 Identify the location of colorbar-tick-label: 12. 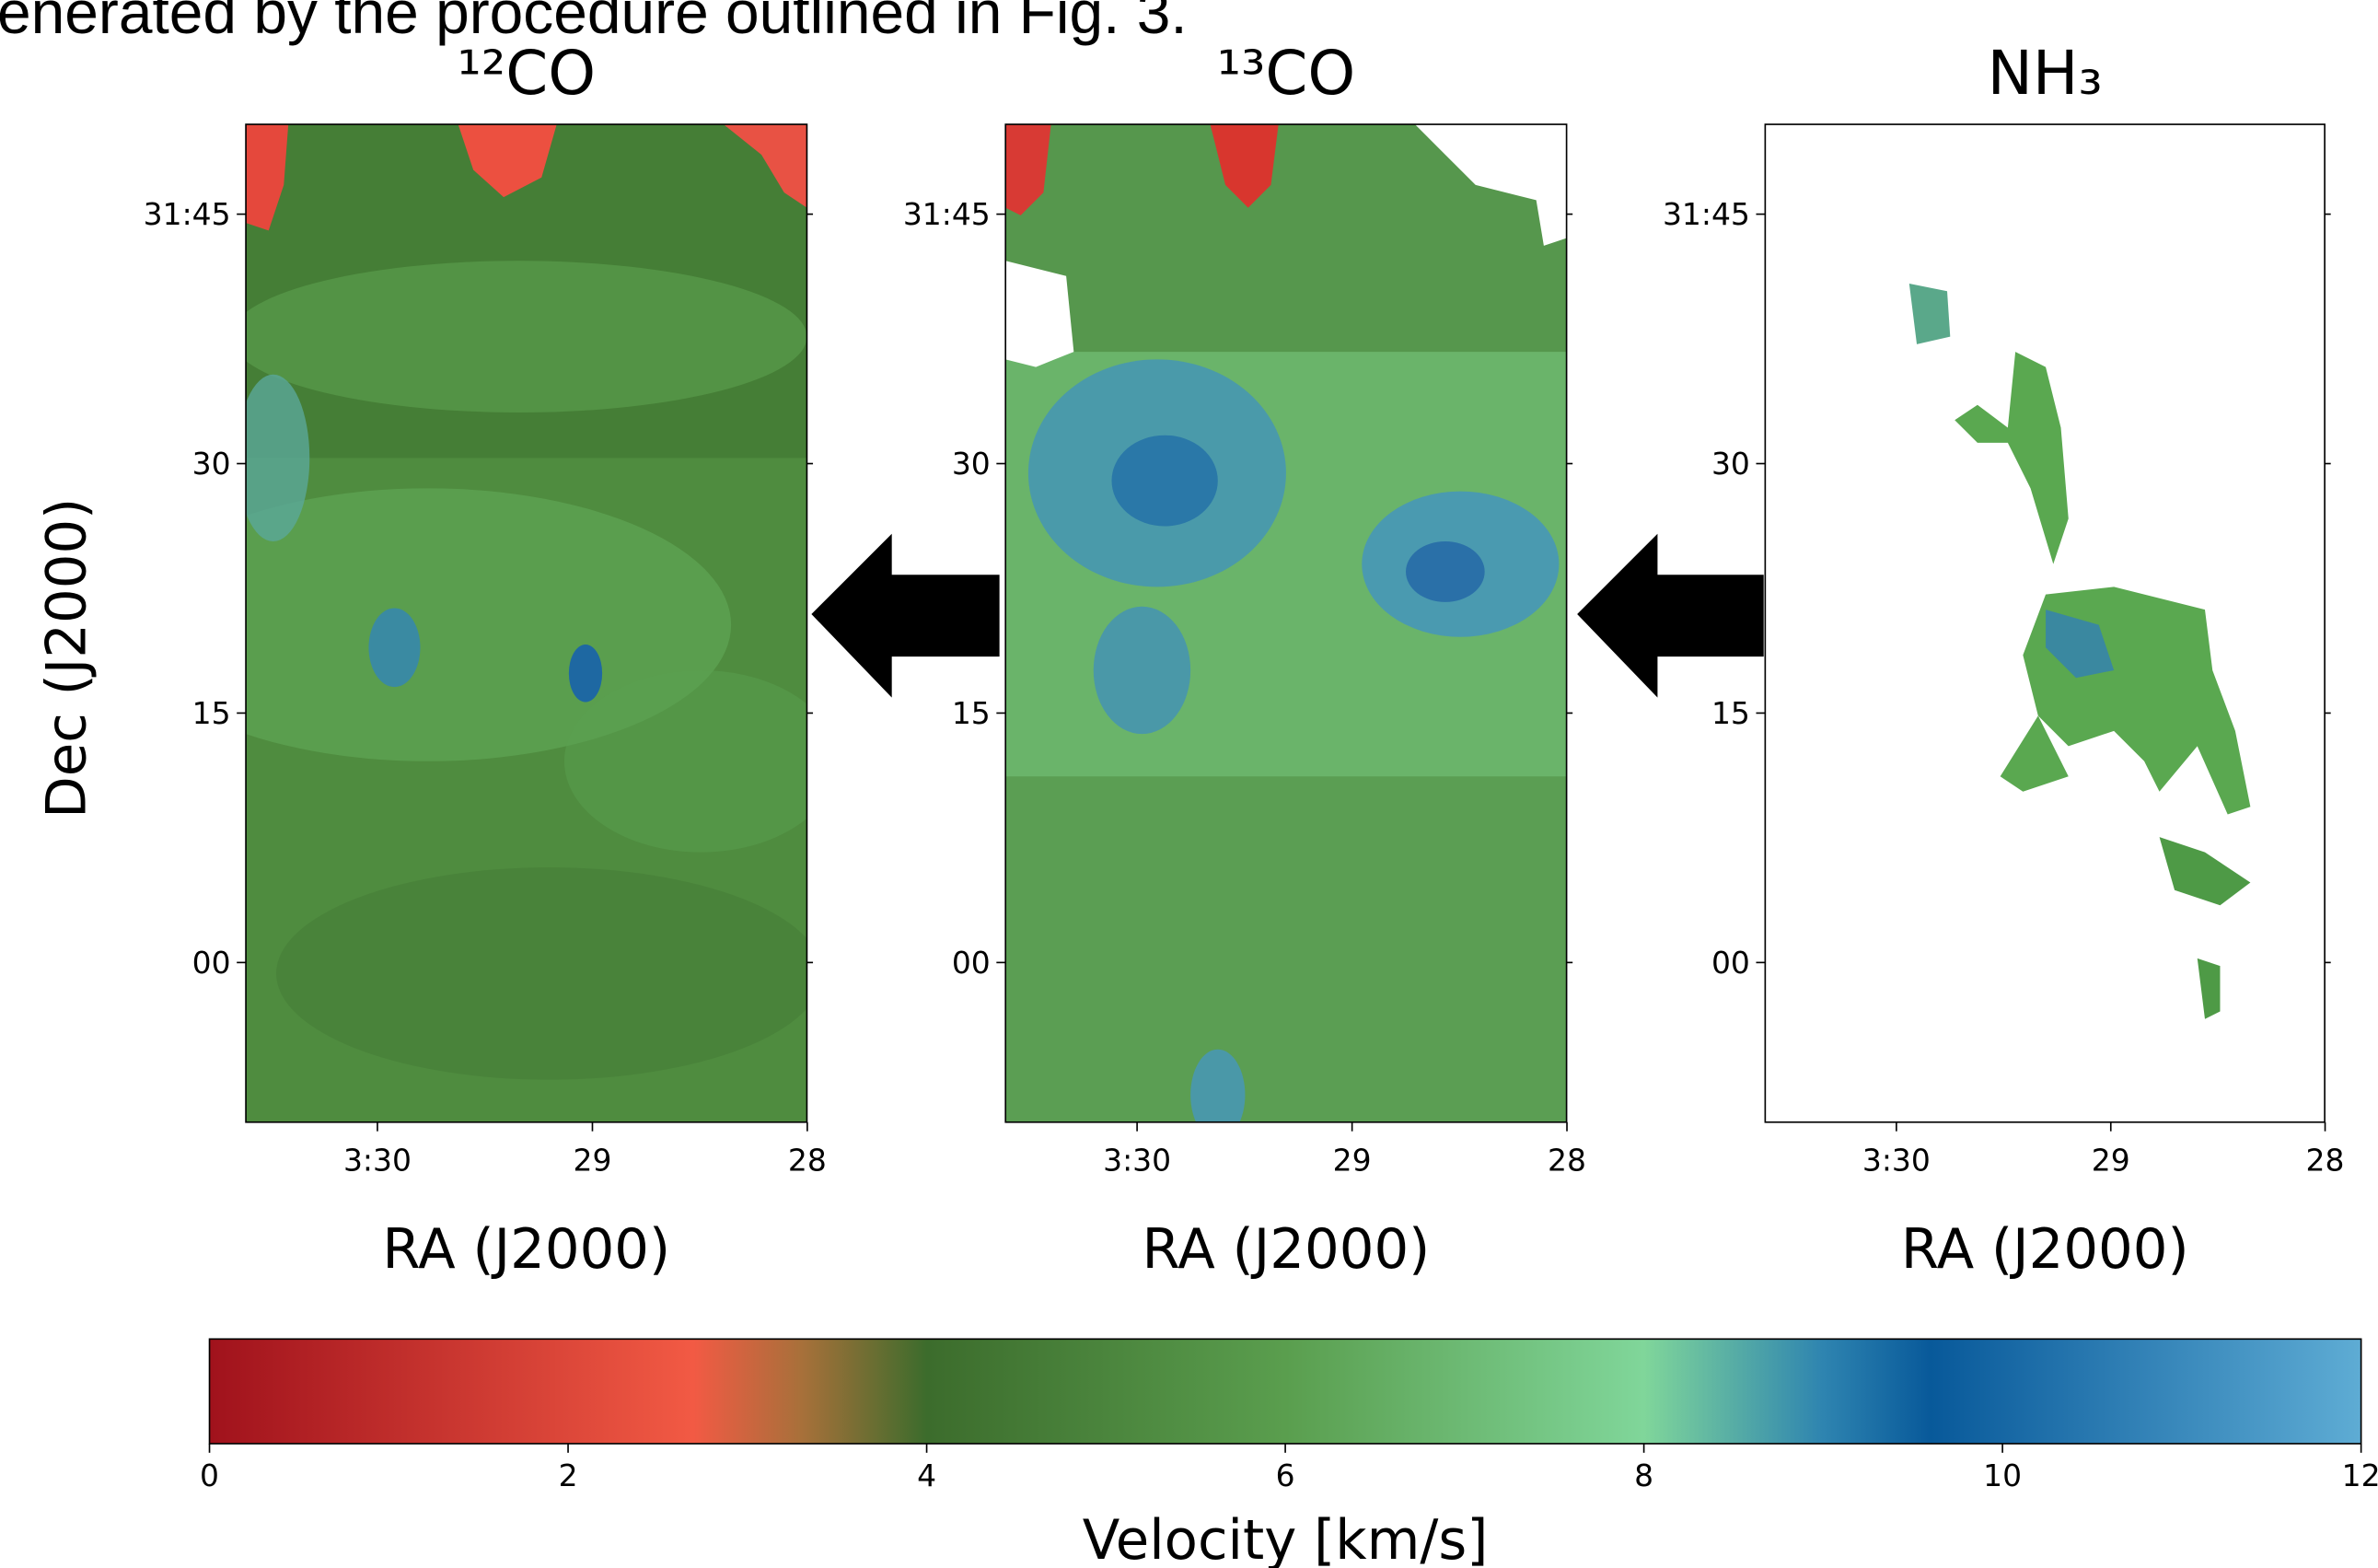
(2360, 1475).